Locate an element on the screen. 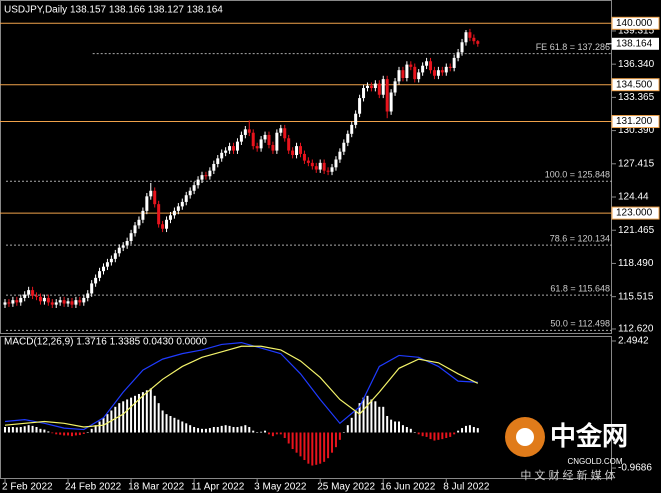 This screenshot has height=493, width=661. fibo-label: 50.0 = 112.498 is located at coordinates (580, 324).